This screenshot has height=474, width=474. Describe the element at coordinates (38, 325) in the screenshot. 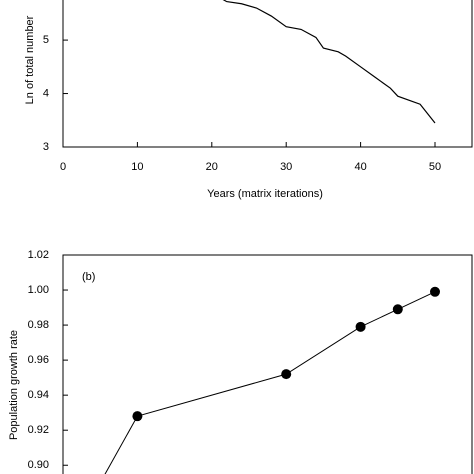

I see `y-tick-label: 0.98` at that location.